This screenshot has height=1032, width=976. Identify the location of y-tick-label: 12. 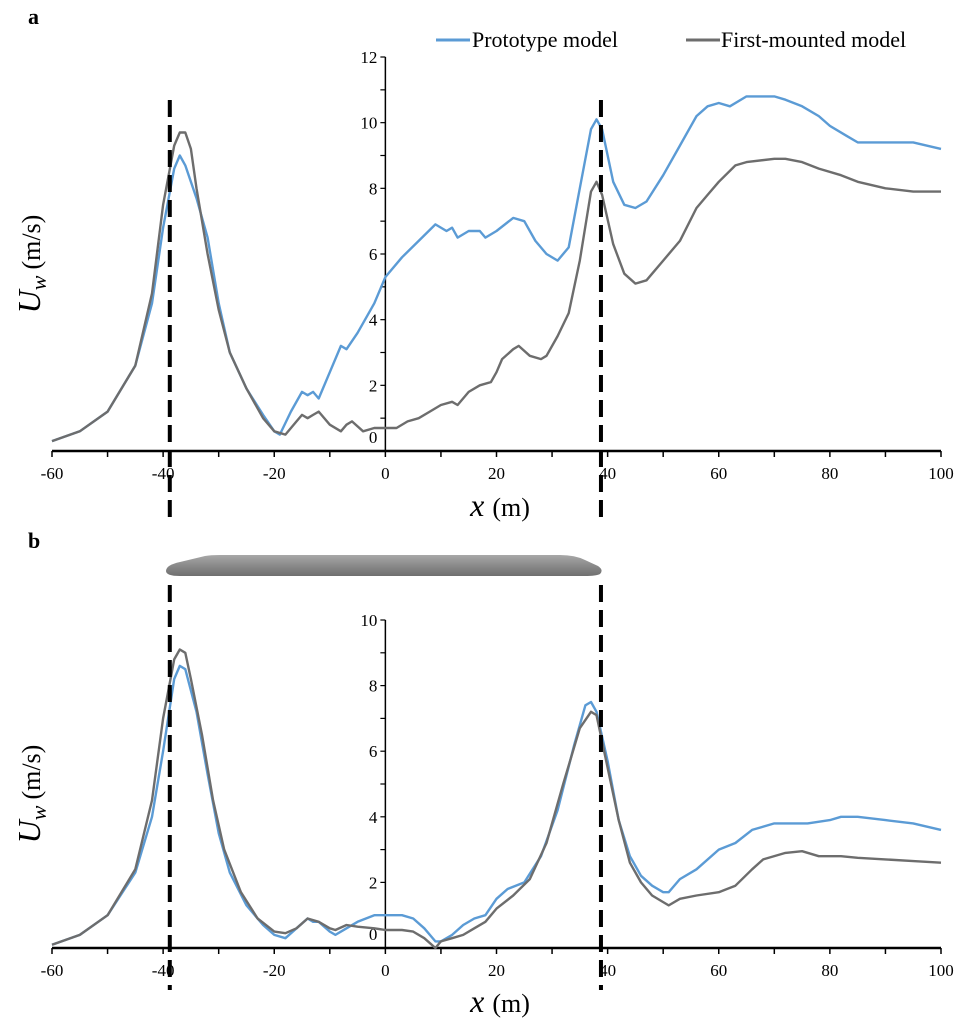
(368, 57).